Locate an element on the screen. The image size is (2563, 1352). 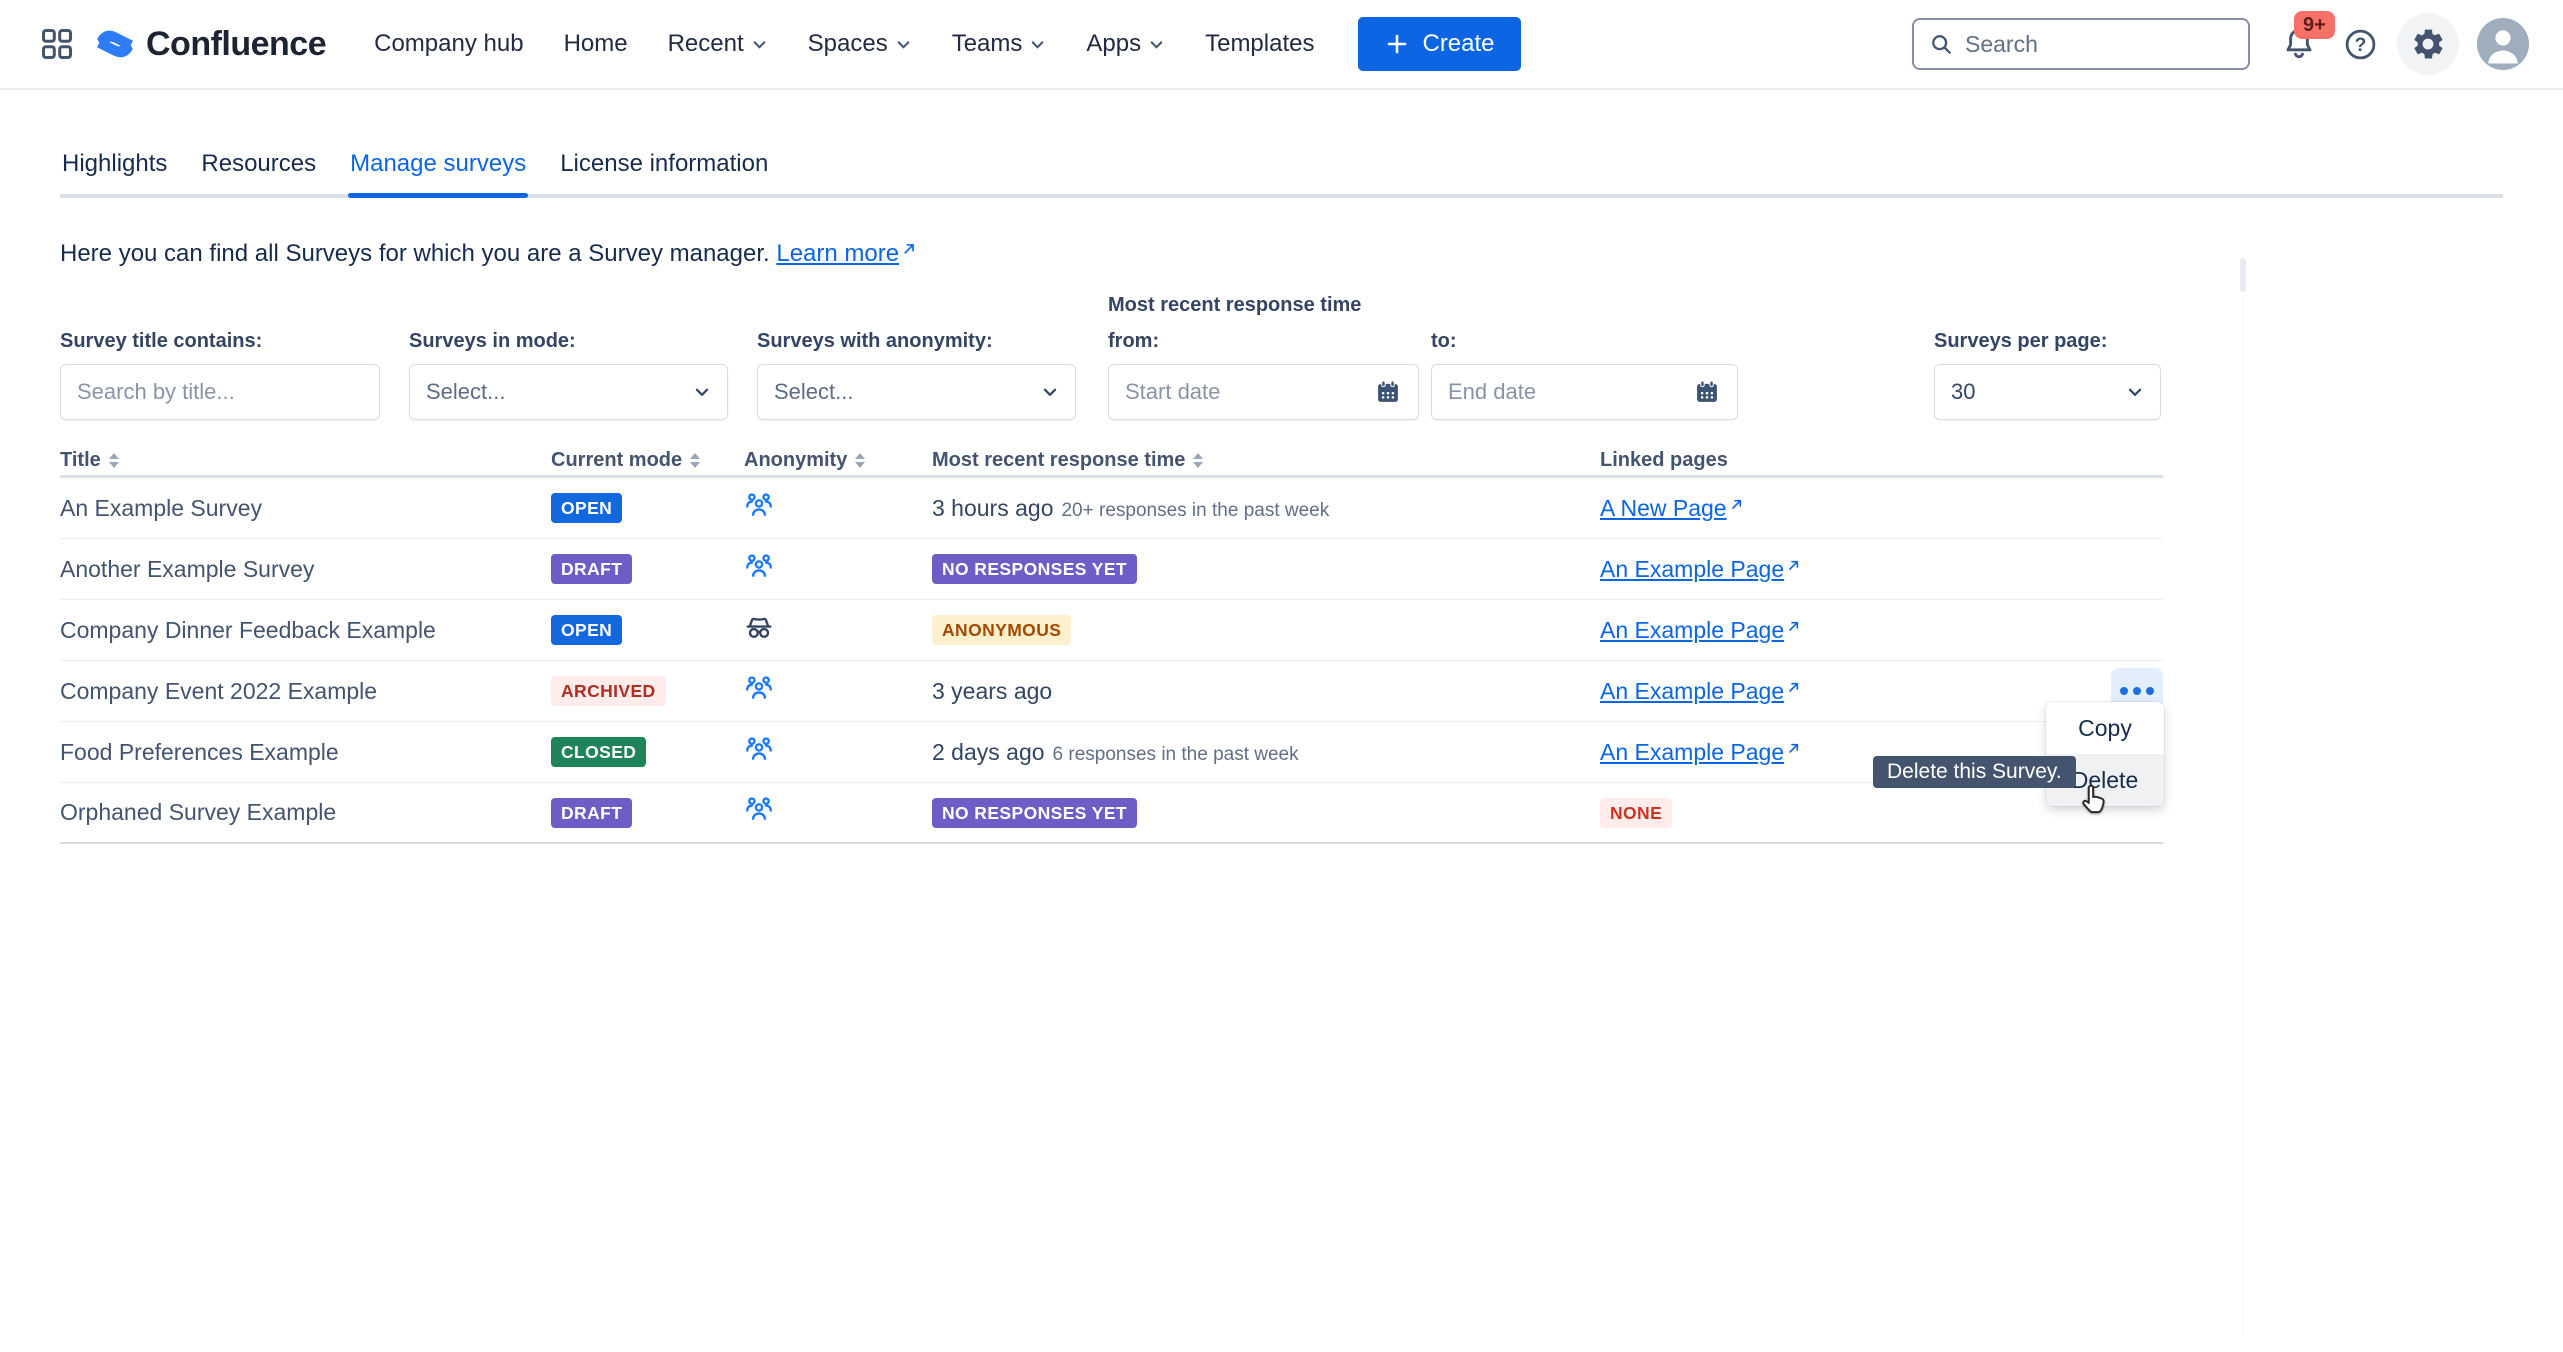
nav-item-templates: Templates is located at coordinates (1259, 44).